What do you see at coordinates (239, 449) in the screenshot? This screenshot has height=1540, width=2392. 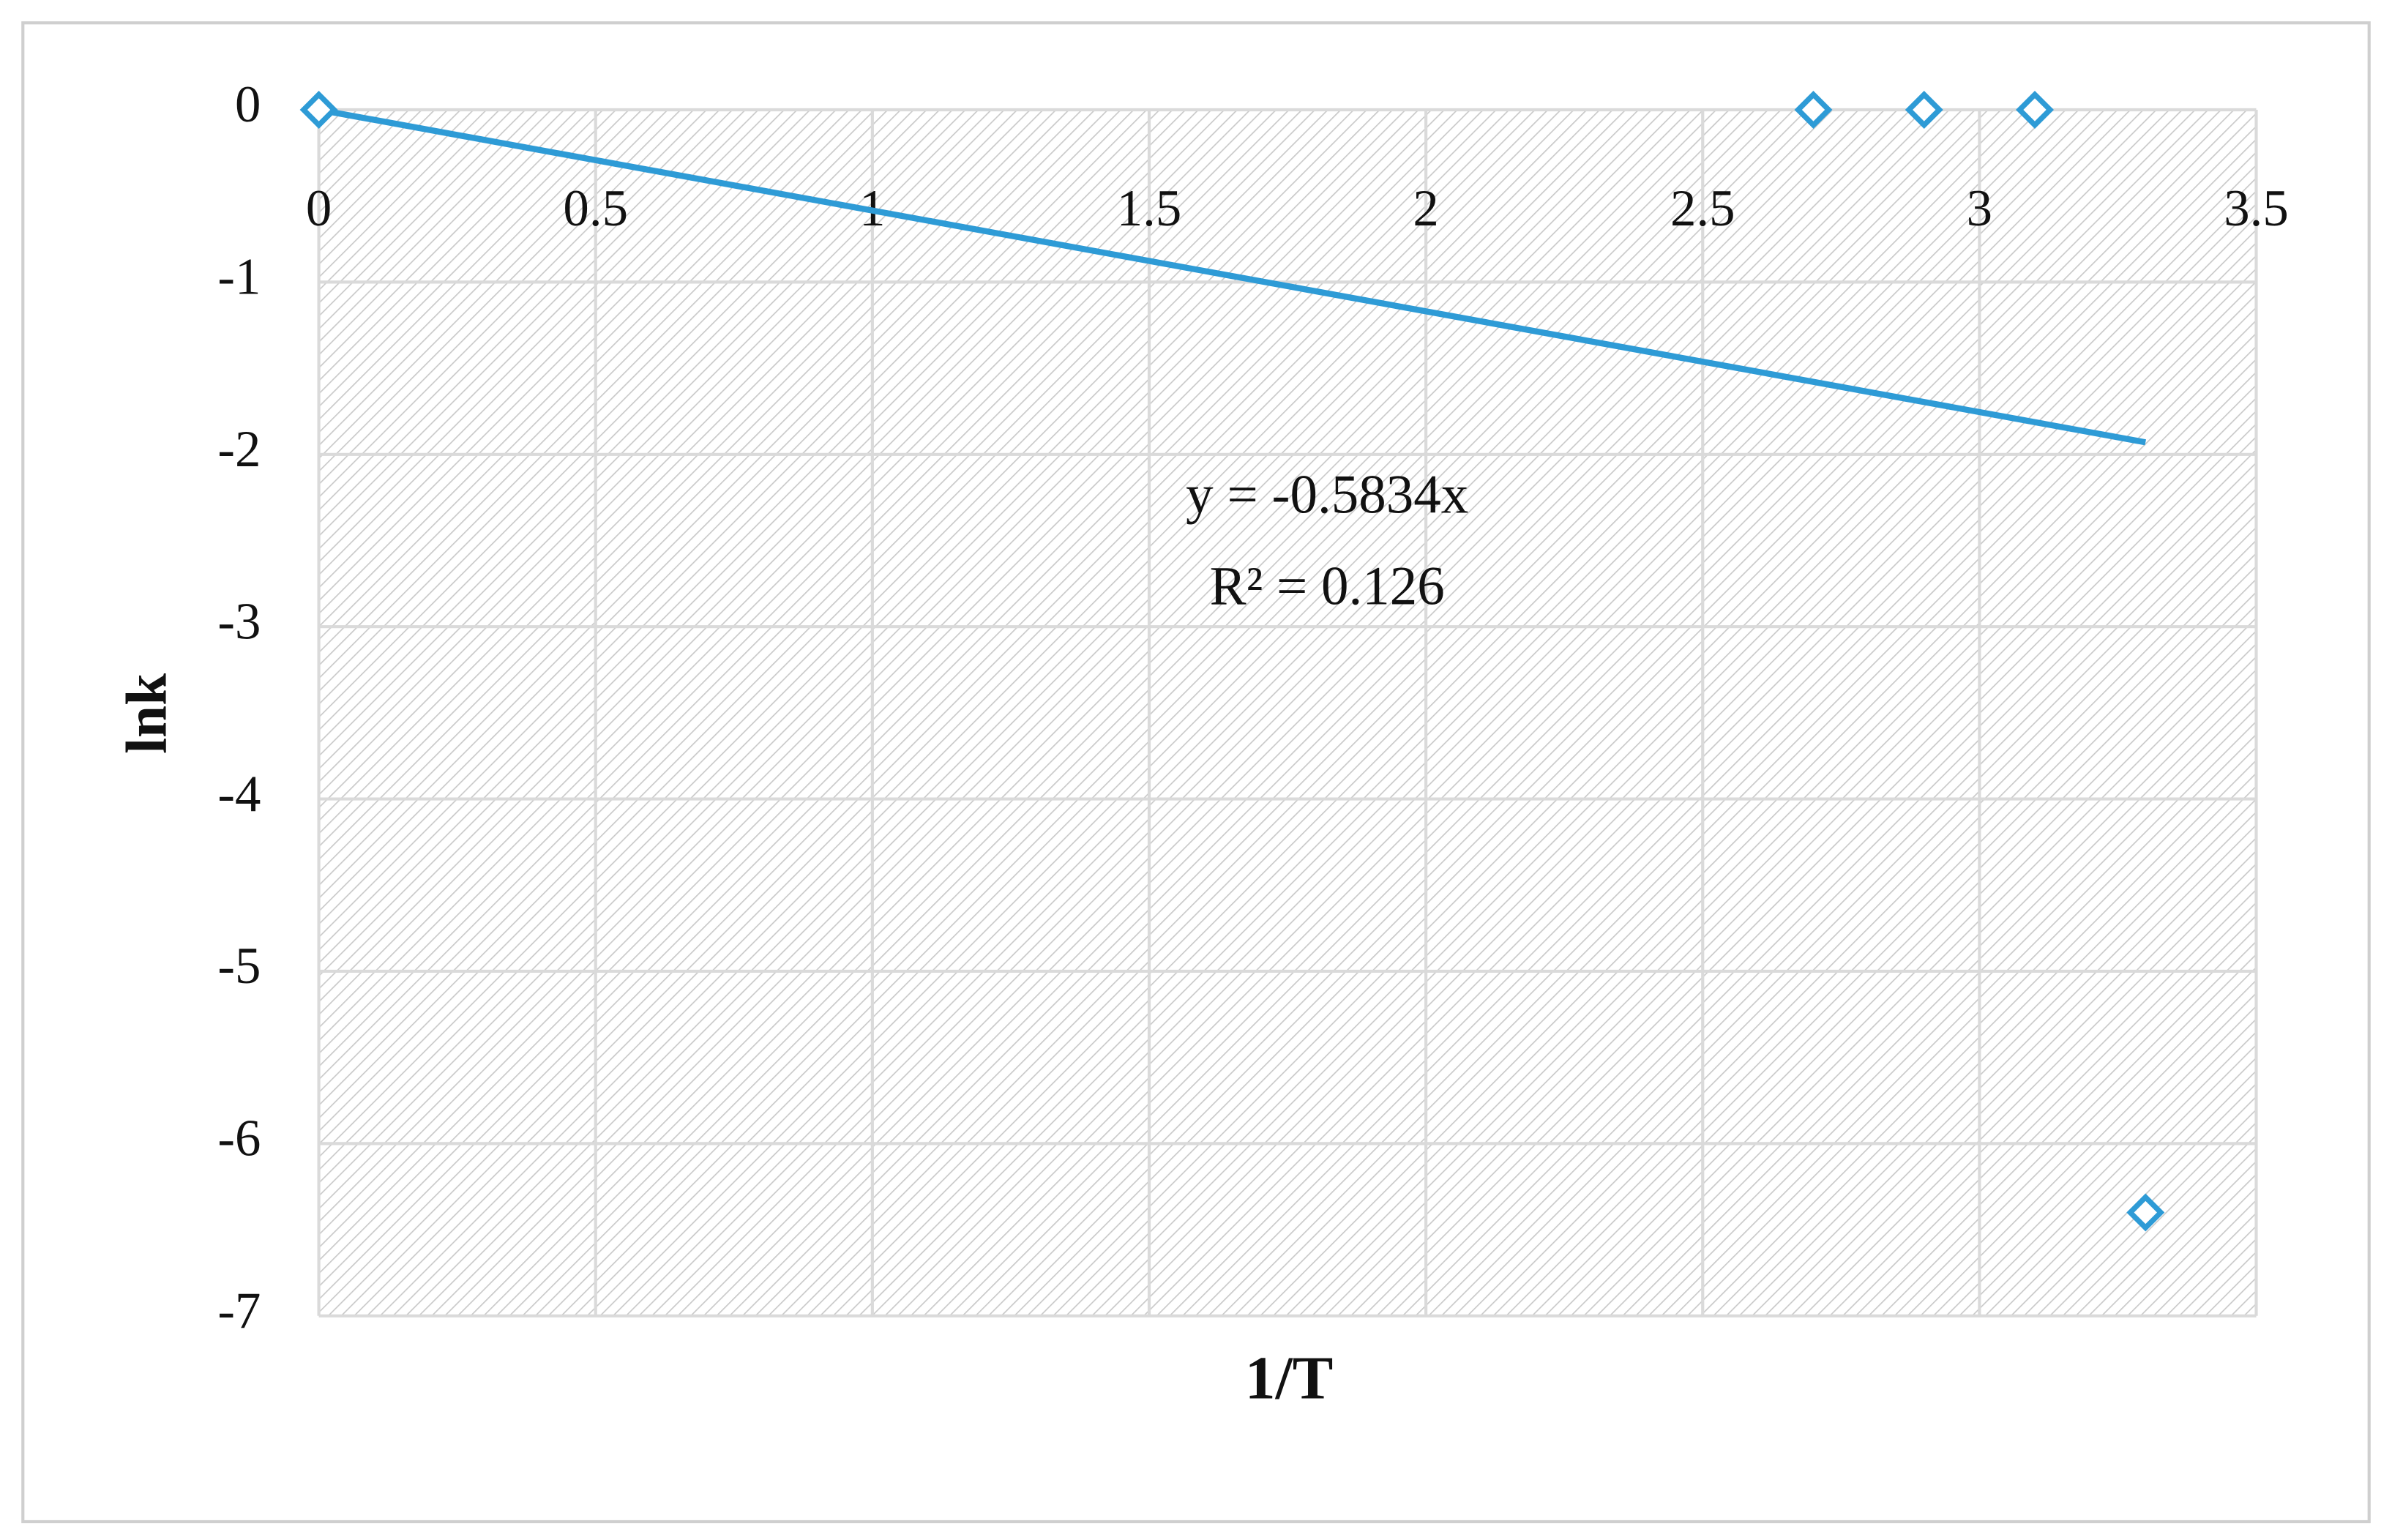 I see `y-tick-label: -2` at bounding box center [239, 449].